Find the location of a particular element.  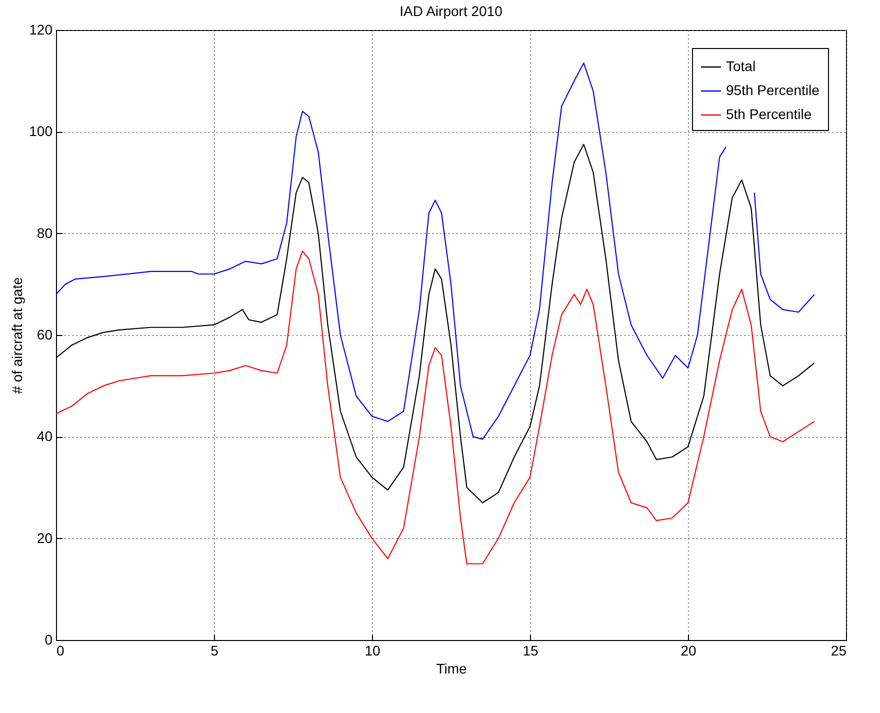

legend-label: 95th Percentile is located at coordinates (773, 90).